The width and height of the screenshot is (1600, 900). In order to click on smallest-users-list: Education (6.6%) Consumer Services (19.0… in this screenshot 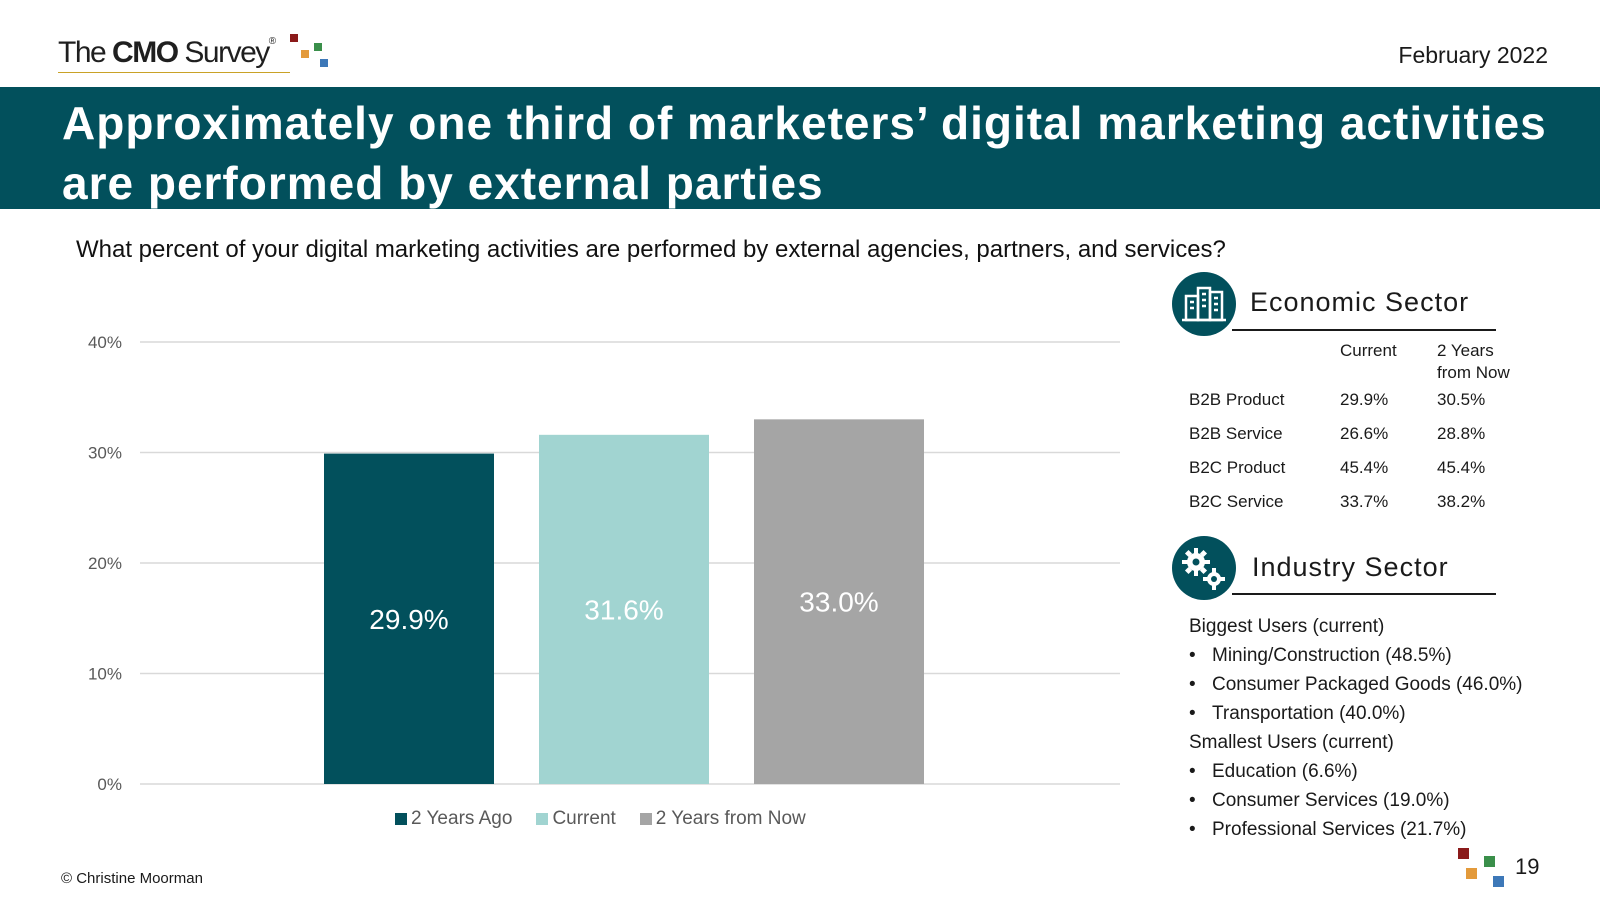, I will do `click(1369, 800)`.